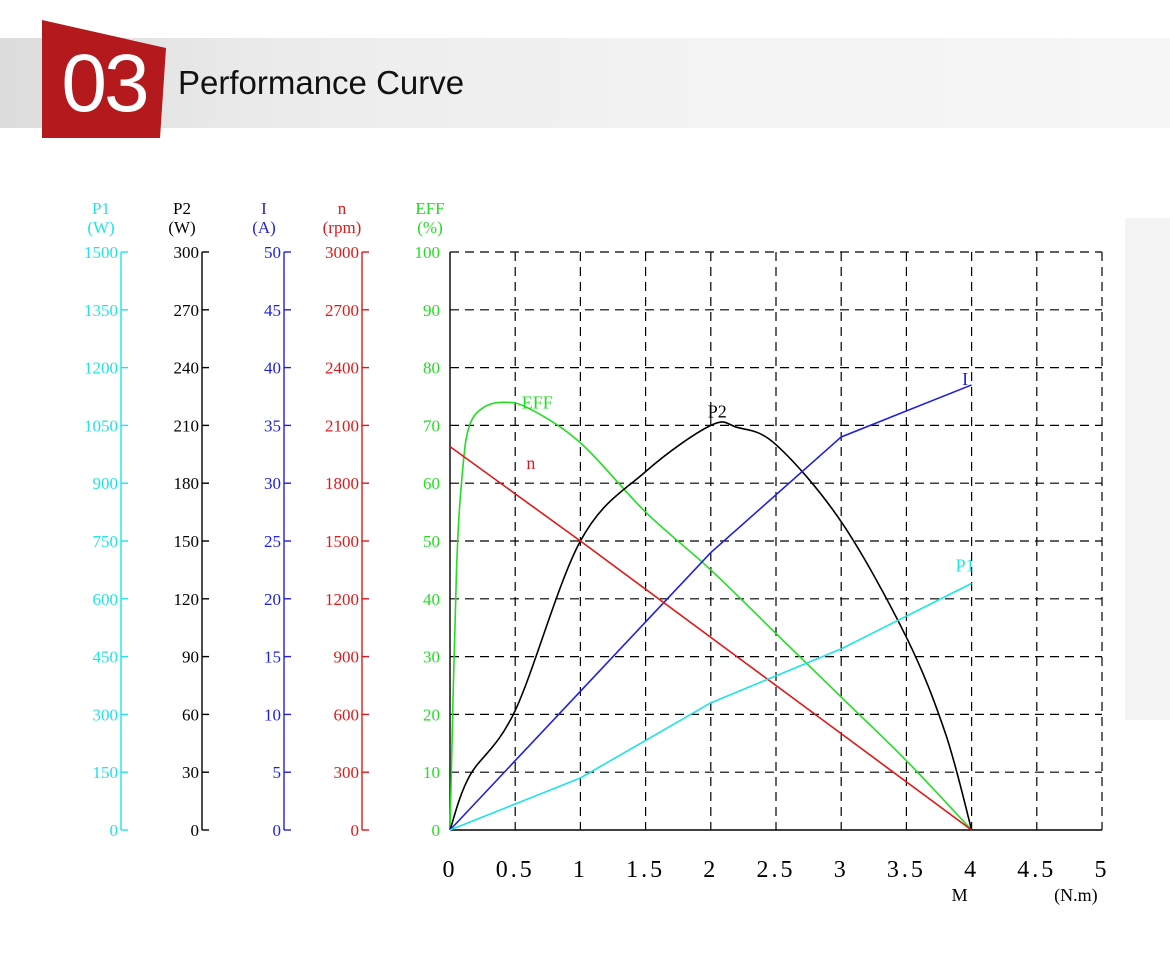 This screenshot has height=975, width=1170. Describe the element at coordinates (101, 425) in the screenshot. I see `p1-tick-label: 1050` at that location.